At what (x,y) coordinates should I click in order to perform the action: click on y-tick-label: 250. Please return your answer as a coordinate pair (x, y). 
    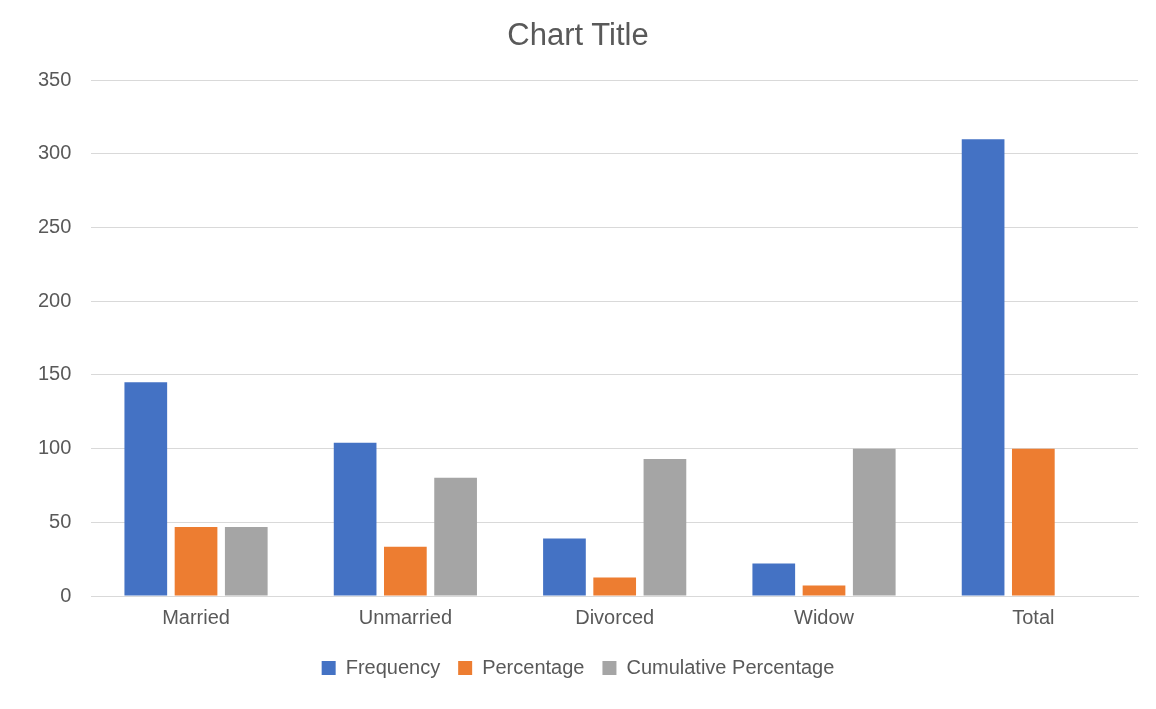
    Looking at the image, I should click on (54, 226).